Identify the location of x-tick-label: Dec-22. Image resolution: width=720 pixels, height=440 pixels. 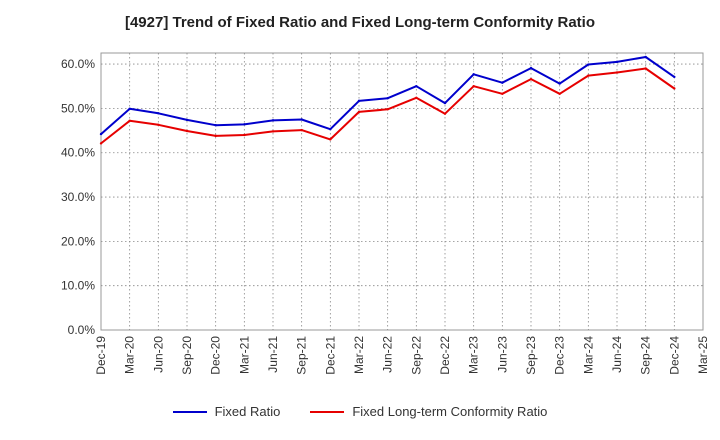
(445, 355).